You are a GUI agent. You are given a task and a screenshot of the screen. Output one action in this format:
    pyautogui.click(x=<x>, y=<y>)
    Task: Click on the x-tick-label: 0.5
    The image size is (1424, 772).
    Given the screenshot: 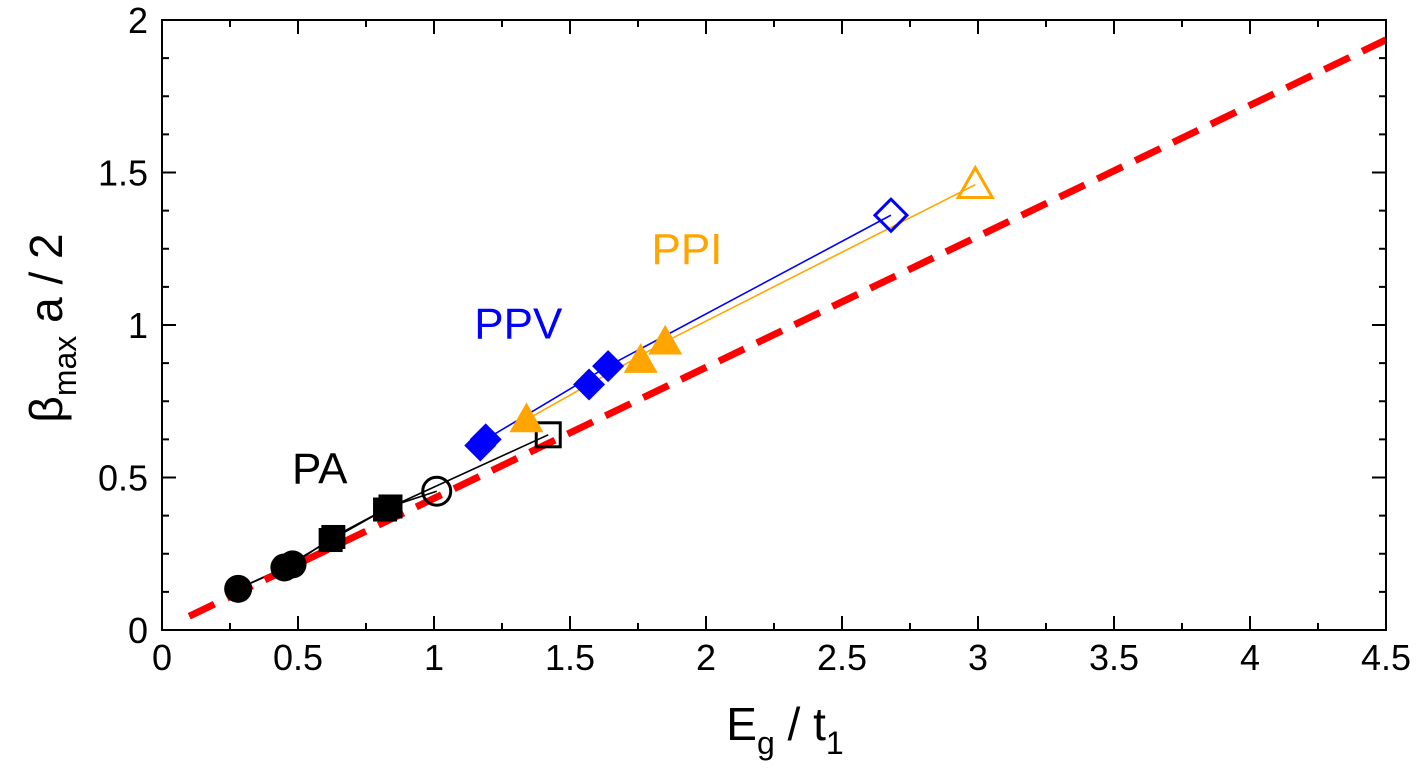 What is the action you would take?
    pyautogui.click(x=298, y=657)
    